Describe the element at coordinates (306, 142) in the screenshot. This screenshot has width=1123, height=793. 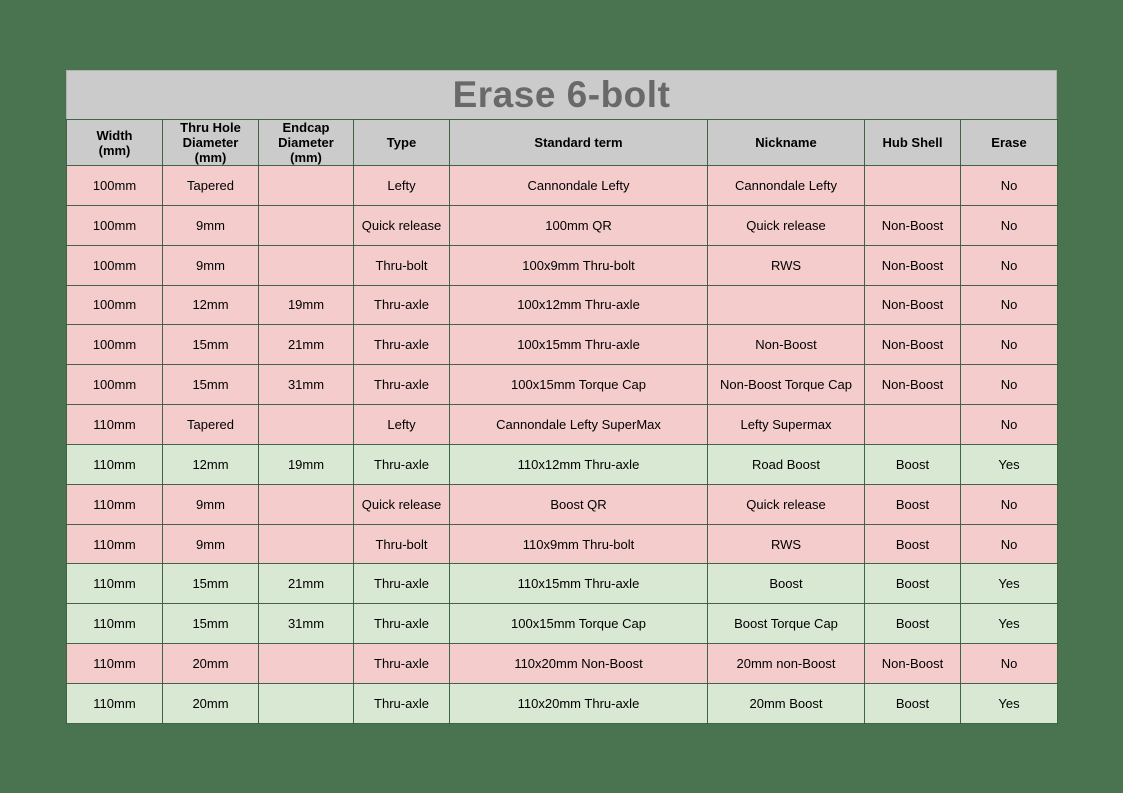
I see `column-header-endcap-diameter: Endcap Diameter (mm)` at that location.